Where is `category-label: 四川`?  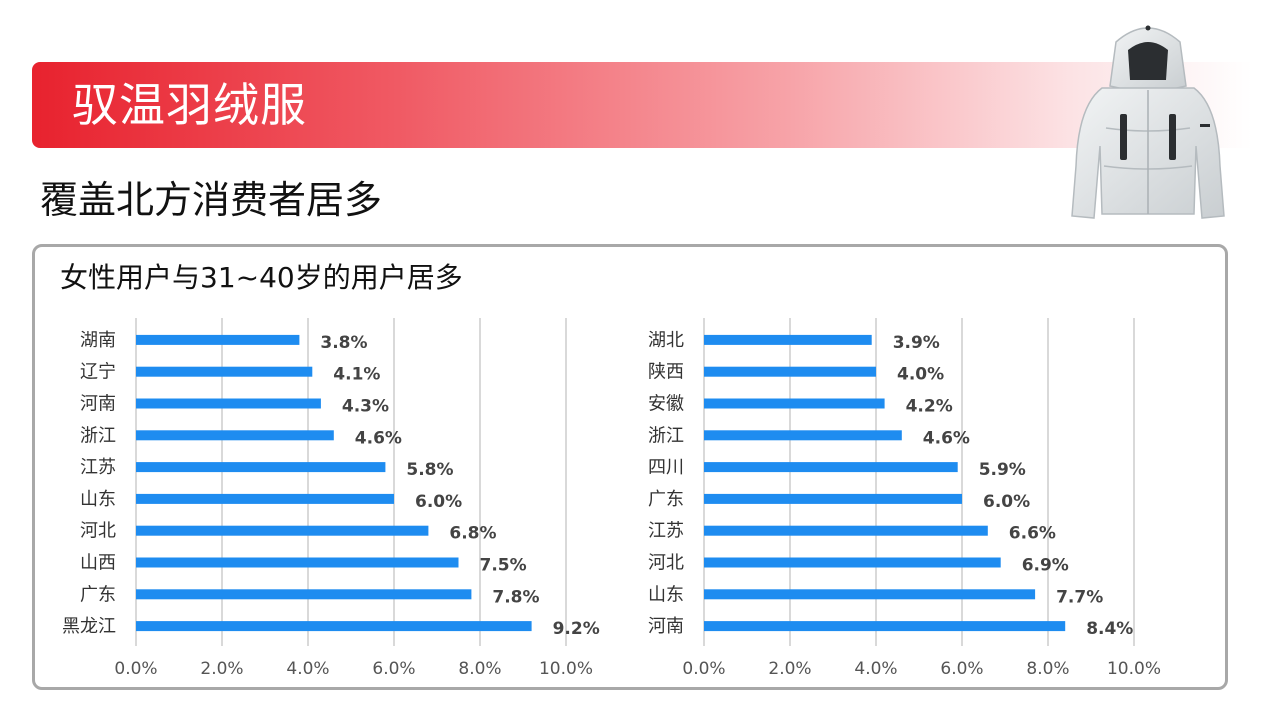 category-label: 四川 is located at coordinates (666, 467).